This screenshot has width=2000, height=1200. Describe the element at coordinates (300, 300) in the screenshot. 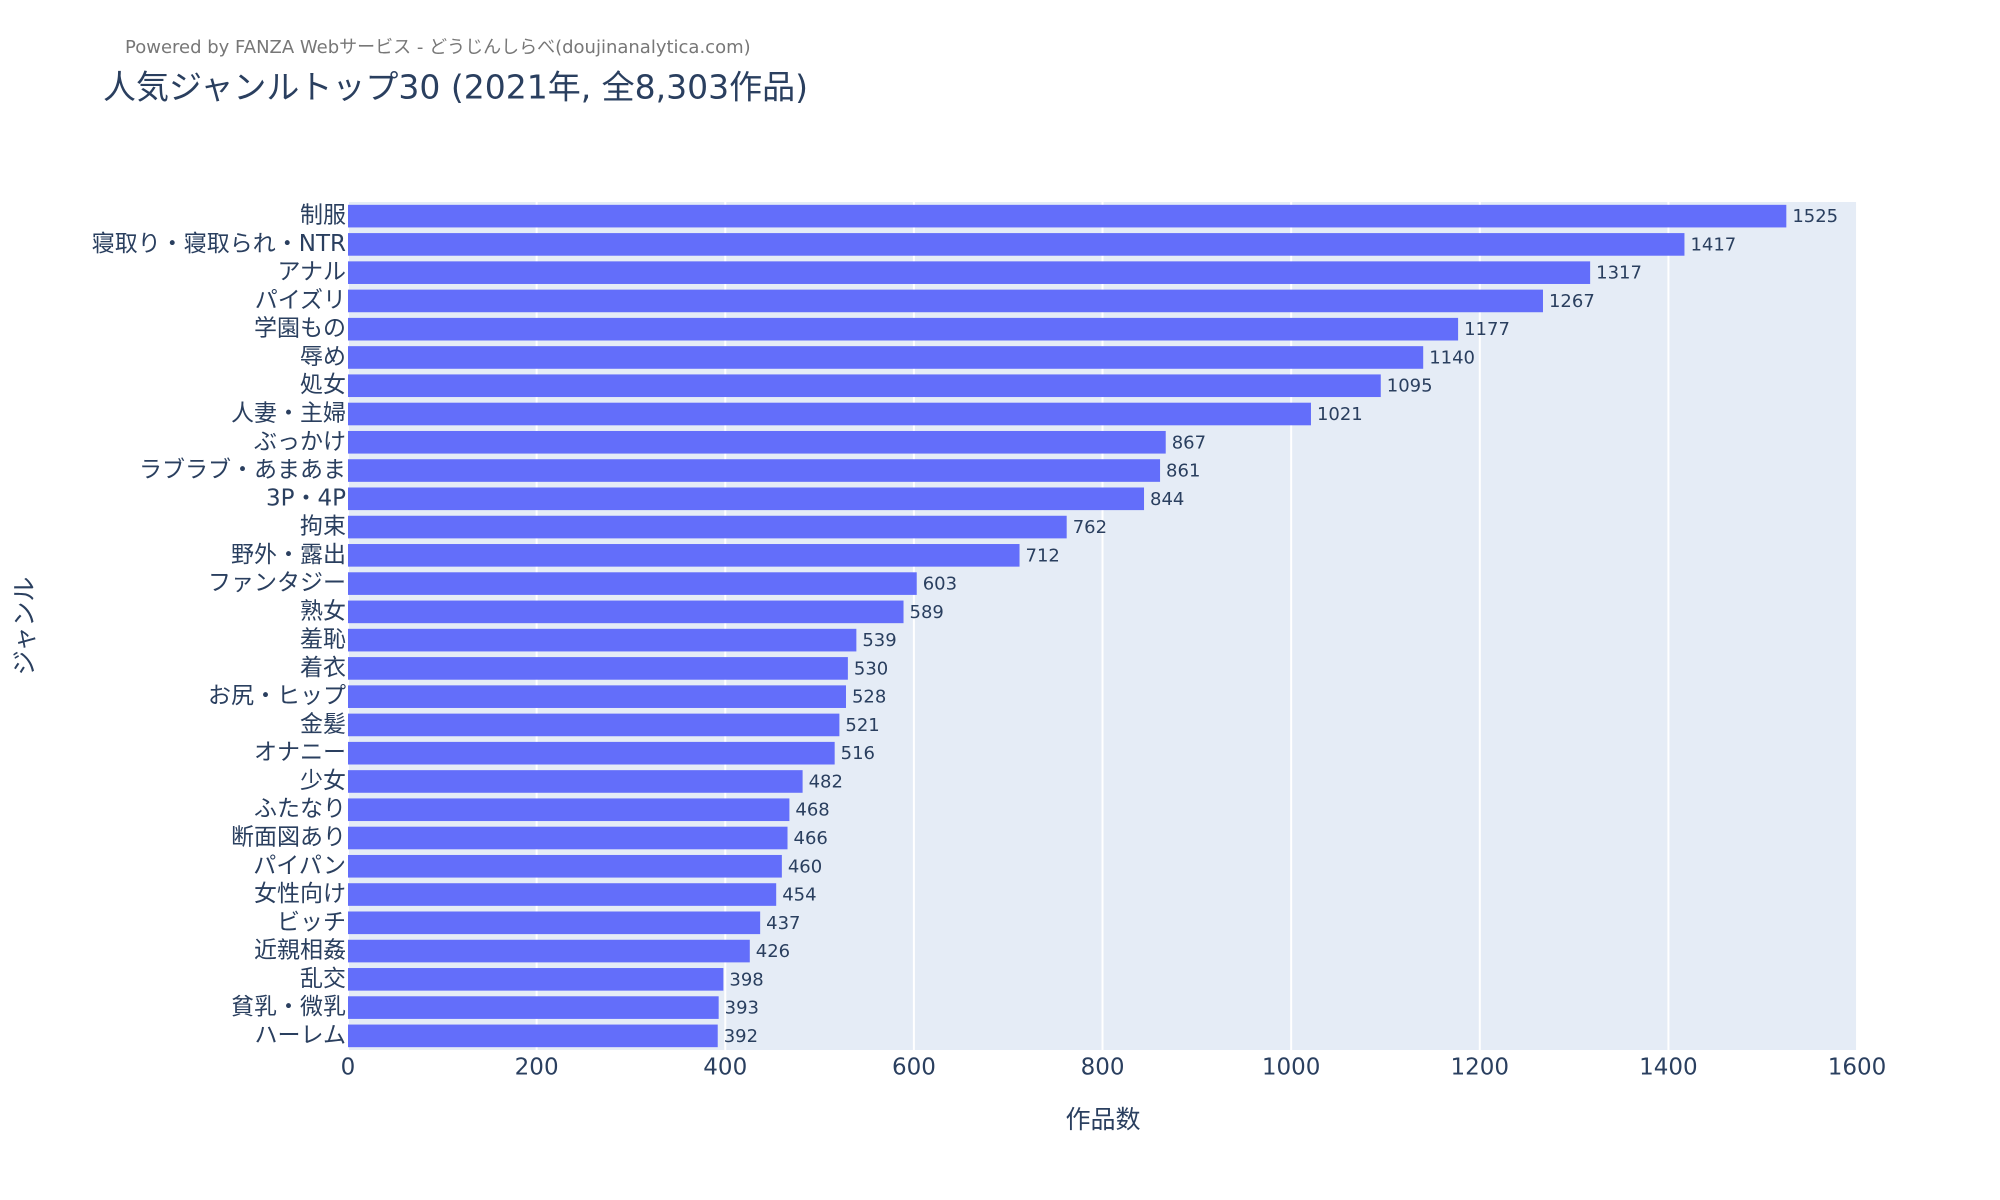

I see `y-tick-label: パイズリ` at that location.